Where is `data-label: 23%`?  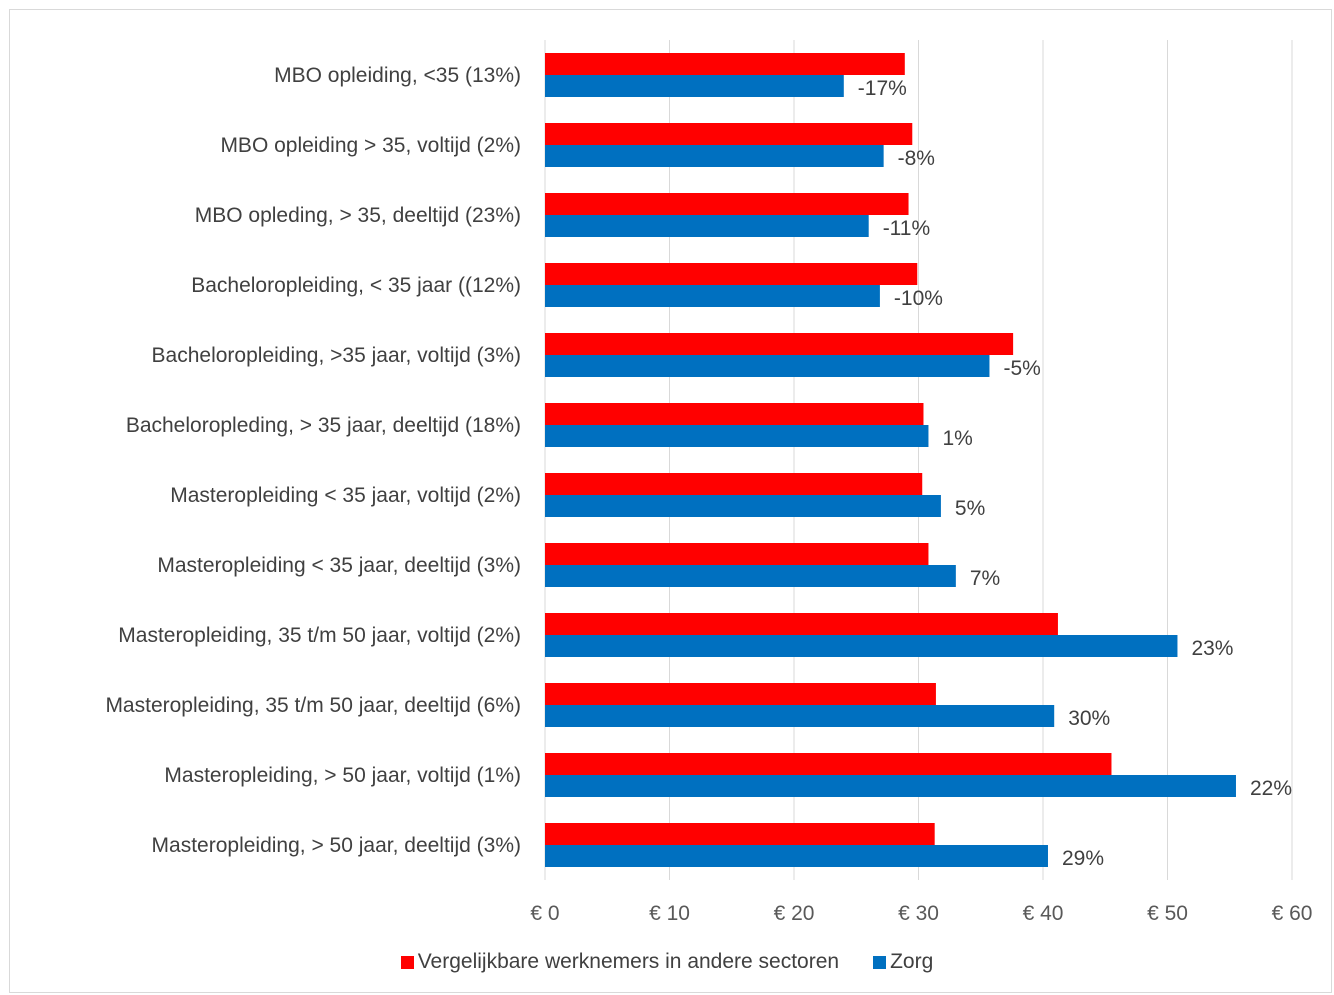 data-label: 23% is located at coordinates (1212, 648).